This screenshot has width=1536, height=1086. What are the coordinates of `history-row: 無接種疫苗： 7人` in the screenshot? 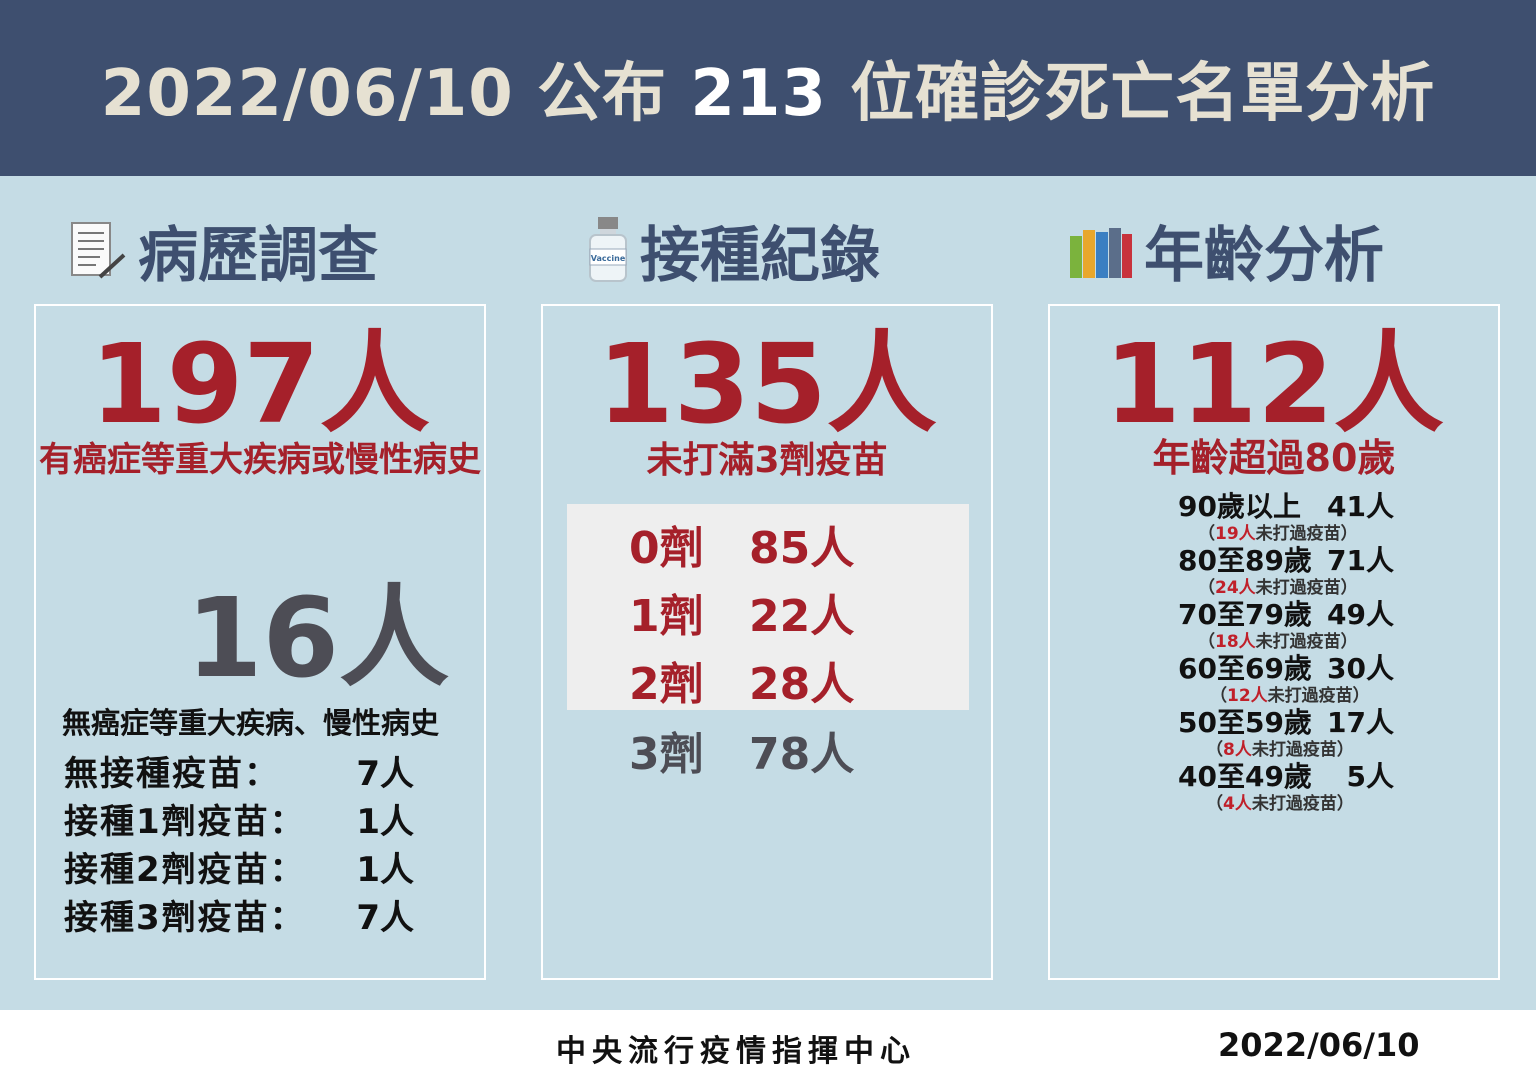 It's located at (239, 774).